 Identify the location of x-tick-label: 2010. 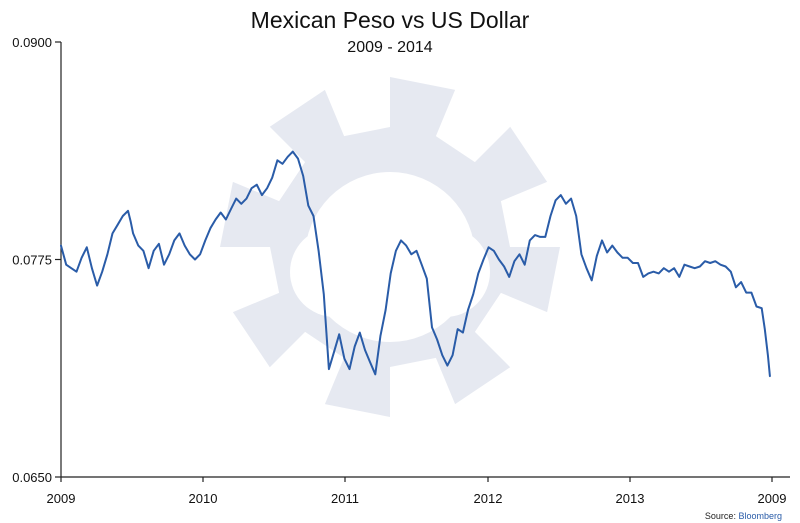
(203, 498).